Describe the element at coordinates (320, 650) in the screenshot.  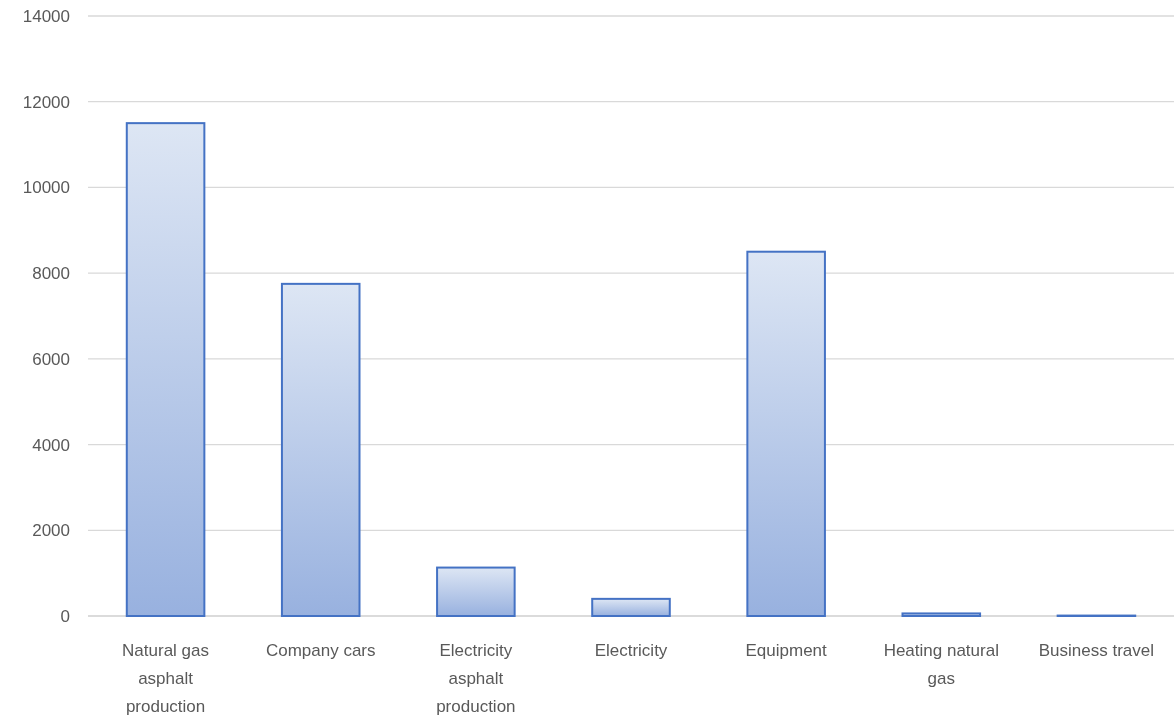
I see `x-tick-label: Company cars` at that location.